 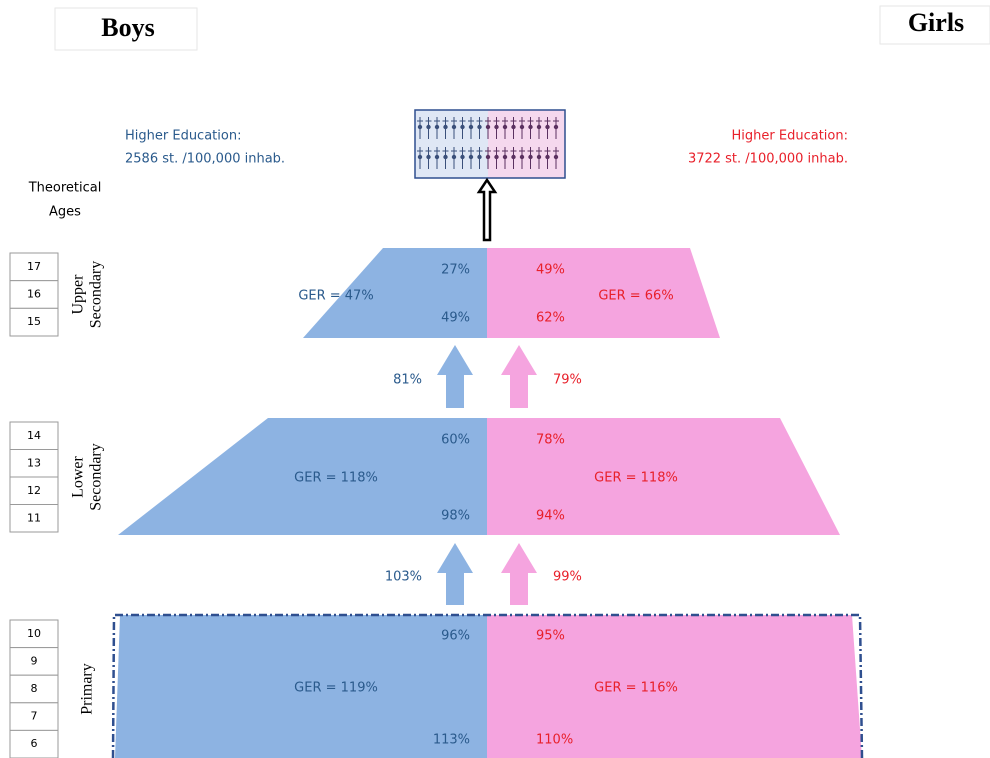 I want to click on icon-box, so click(x=490, y=144).